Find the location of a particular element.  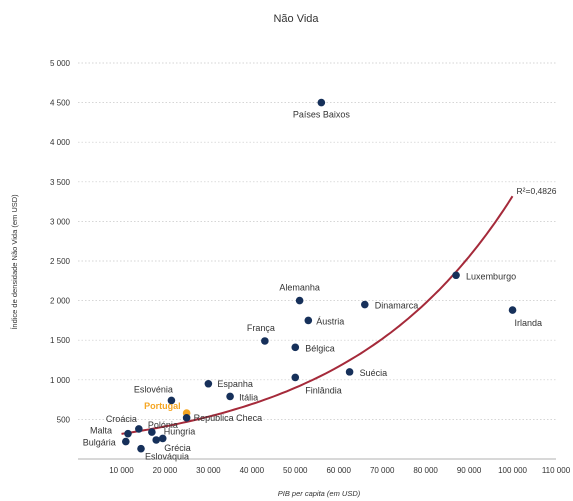

point-label: França is located at coordinates (261, 328).